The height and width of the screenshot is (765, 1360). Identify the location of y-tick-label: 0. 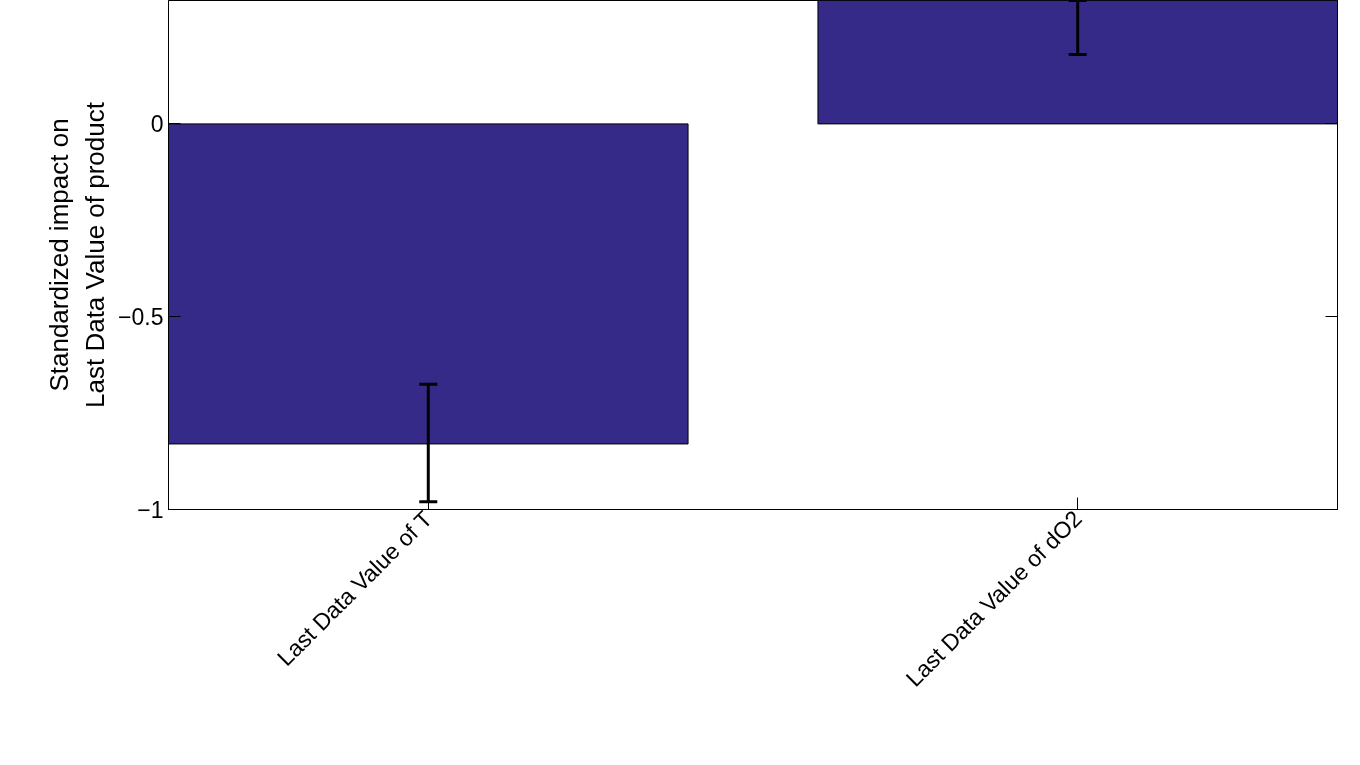
(157, 124).